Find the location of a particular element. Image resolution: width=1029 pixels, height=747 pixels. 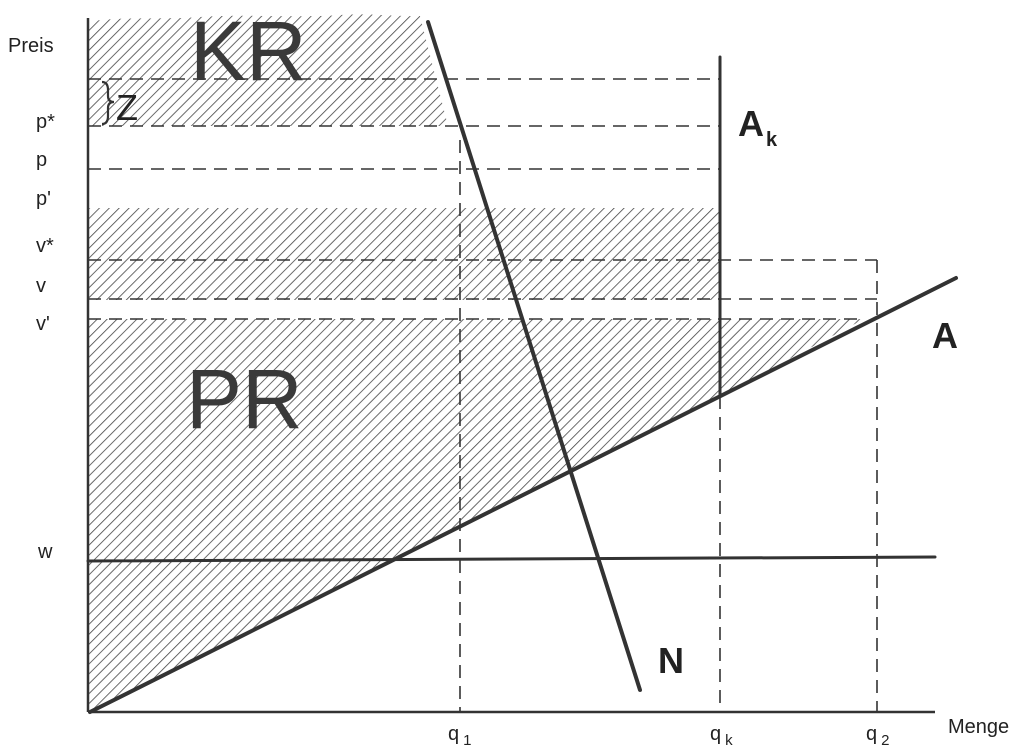

price-label-p-prime: p' is located at coordinates (43, 199).